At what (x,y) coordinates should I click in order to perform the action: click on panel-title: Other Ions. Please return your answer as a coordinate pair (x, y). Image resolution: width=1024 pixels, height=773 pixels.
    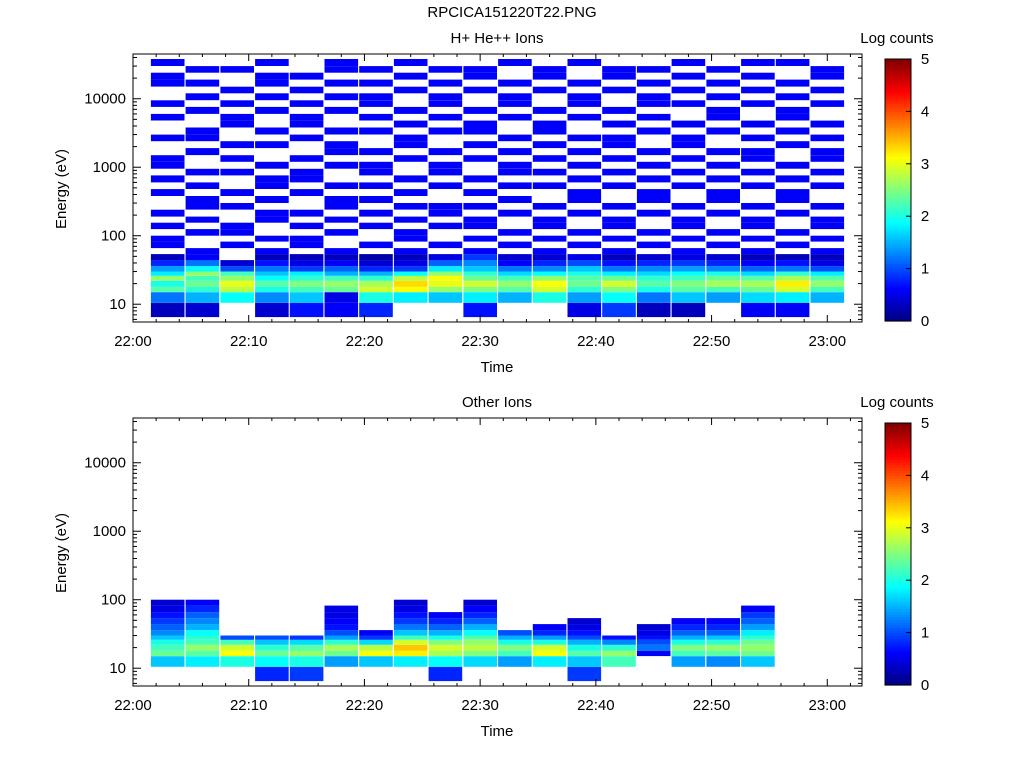
    Looking at the image, I should click on (497, 402).